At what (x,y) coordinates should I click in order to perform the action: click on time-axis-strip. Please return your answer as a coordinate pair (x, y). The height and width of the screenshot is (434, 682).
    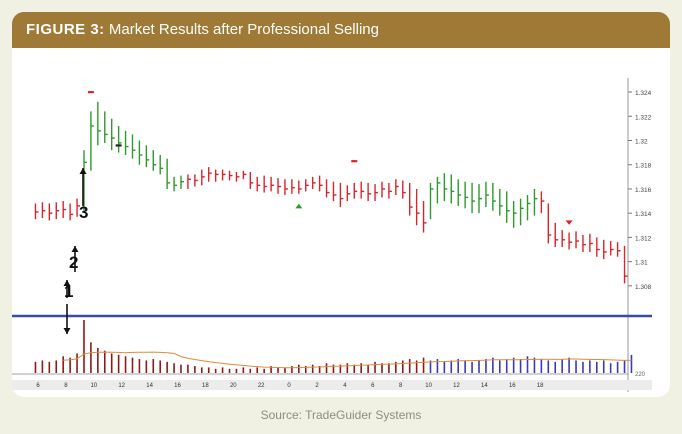
    Looking at the image, I should click on (332, 385).